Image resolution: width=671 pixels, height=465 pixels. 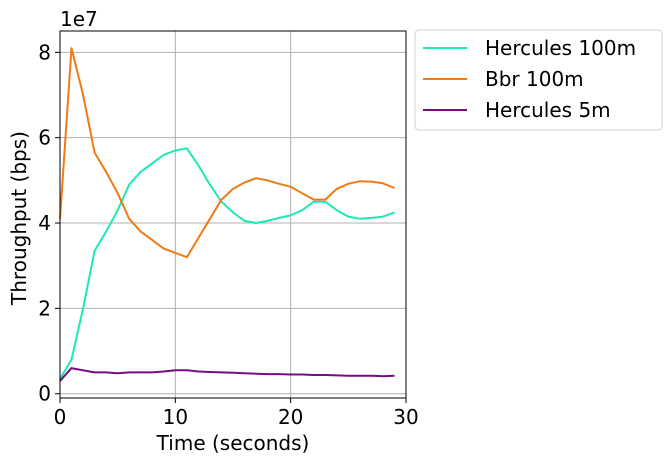 What do you see at coordinates (405, 417) in the screenshot?
I see `x-tick-label: 30` at bounding box center [405, 417].